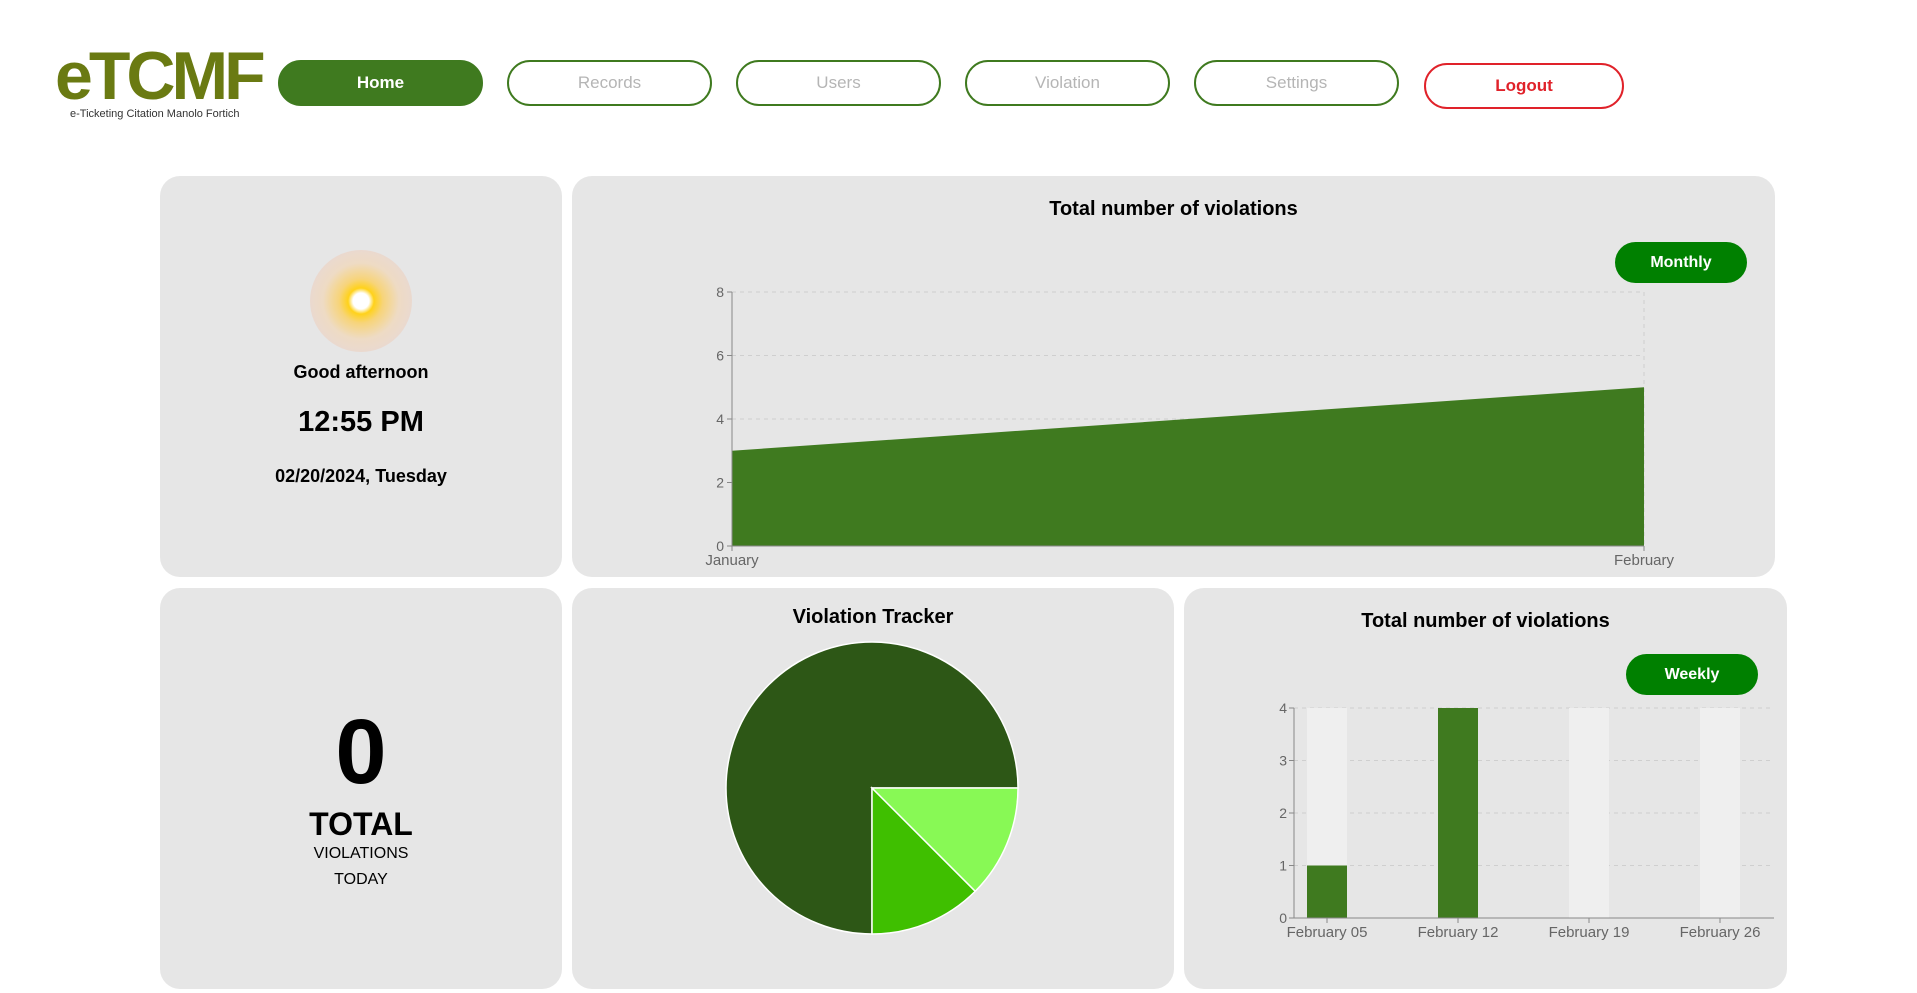  I want to click on weekly-toggle-button: Weekly, so click(1692, 674).